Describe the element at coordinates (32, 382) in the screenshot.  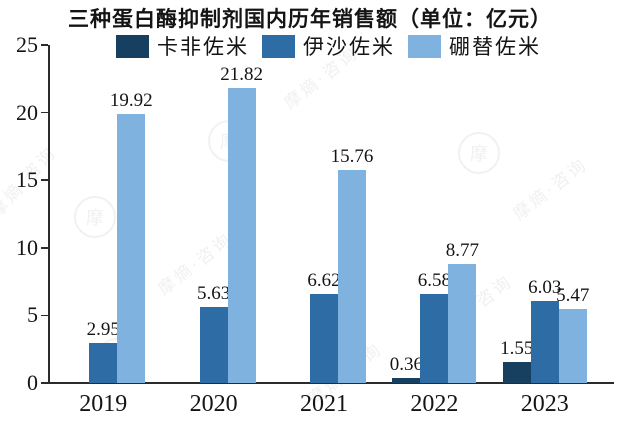
I see `y-tick-label: 0` at that location.